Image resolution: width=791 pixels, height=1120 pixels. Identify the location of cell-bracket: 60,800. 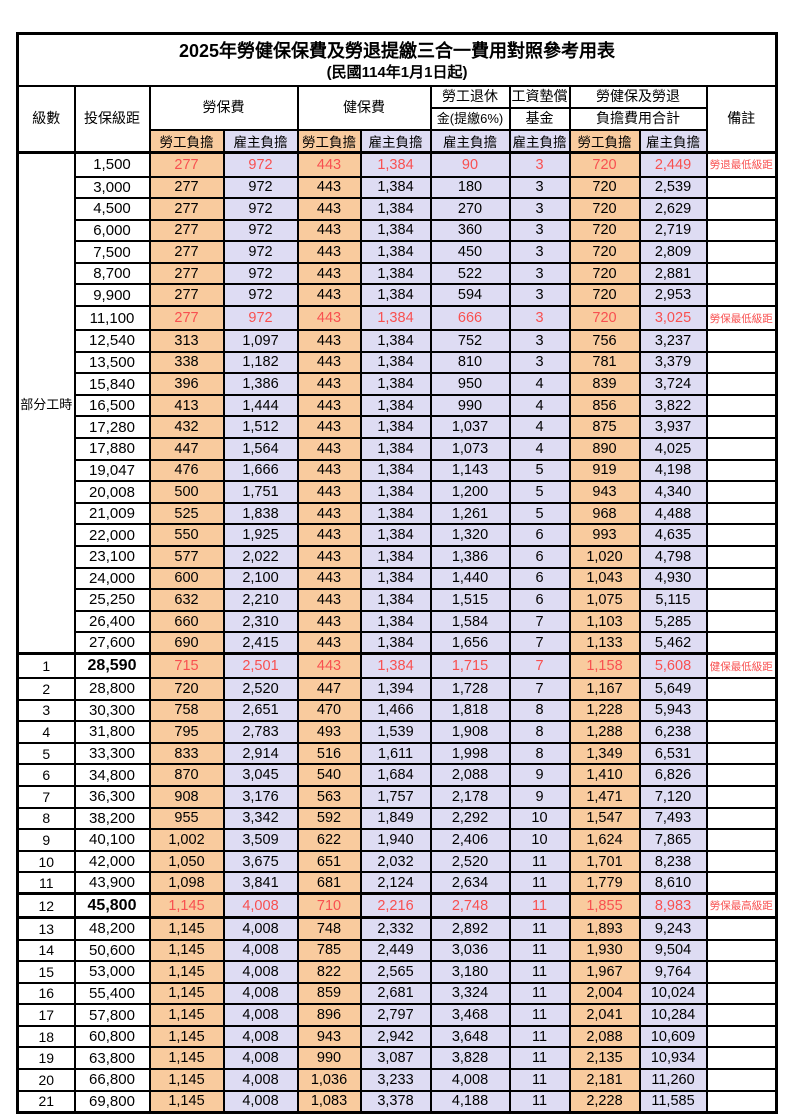
(112, 1036).